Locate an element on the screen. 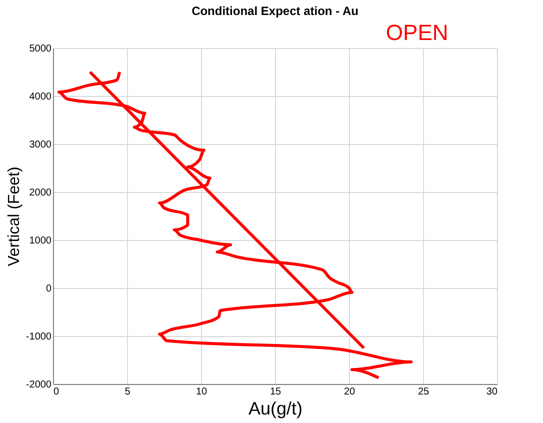 This screenshot has height=423, width=543. chart-title: Conditional Expect ation - Au is located at coordinates (275, 11).